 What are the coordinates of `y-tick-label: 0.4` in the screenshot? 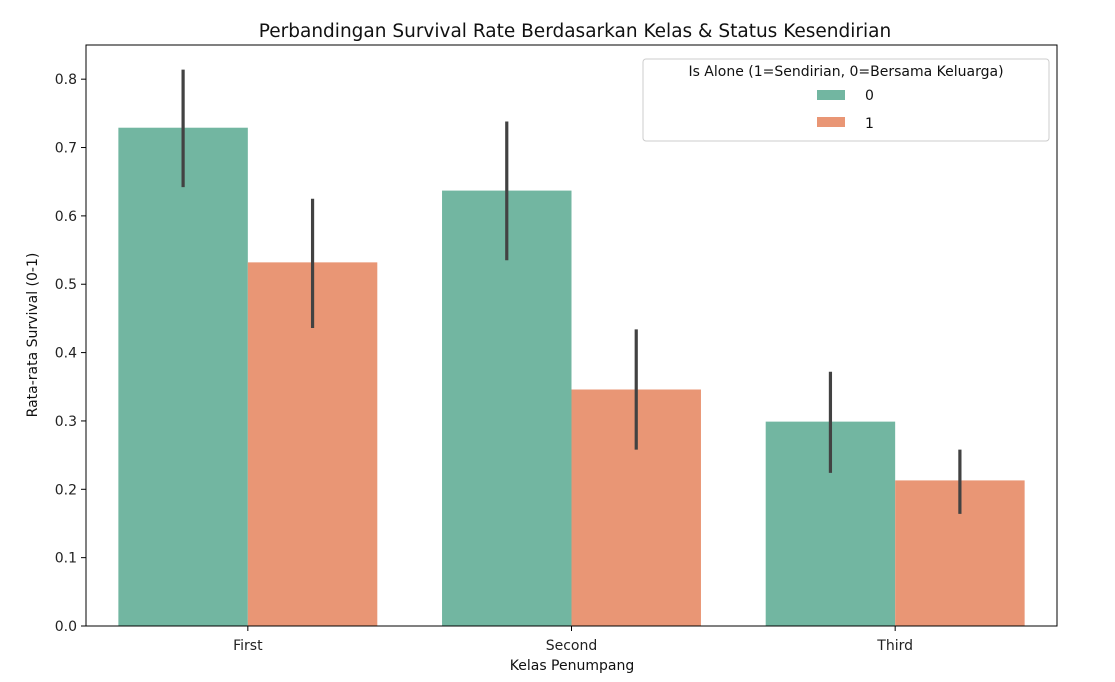 It's located at (66, 354).